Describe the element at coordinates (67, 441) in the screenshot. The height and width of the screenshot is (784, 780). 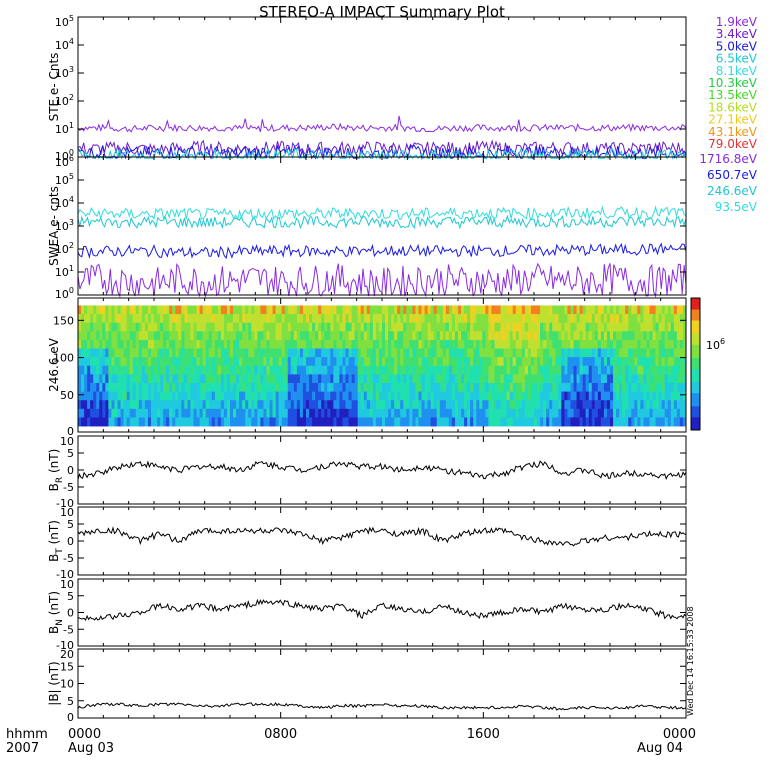
I see `br-ytick-label: 10` at that location.